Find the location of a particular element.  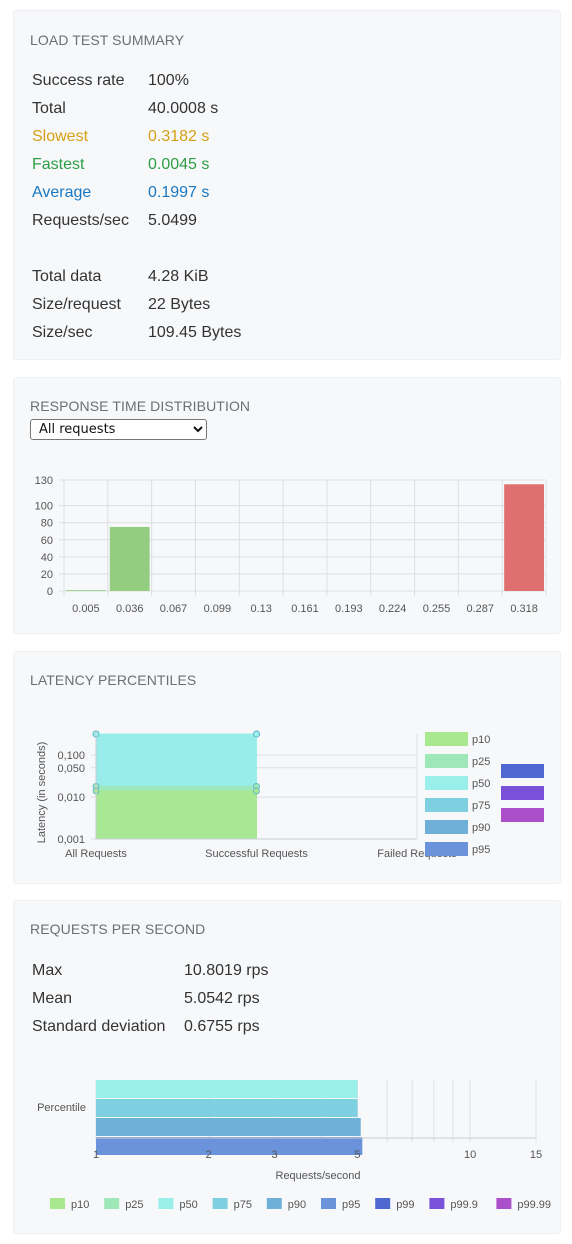

summary-title: LOAD TEST SUMMARY is located at coordinates (107, 40).